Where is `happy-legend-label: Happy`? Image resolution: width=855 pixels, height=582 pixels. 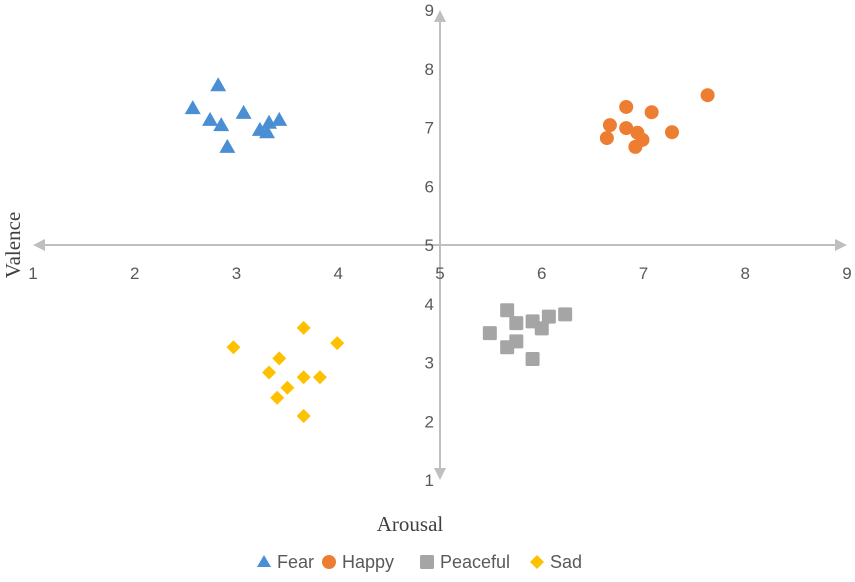 happy-legend-label: Happy is located at coordinates (368, 562).